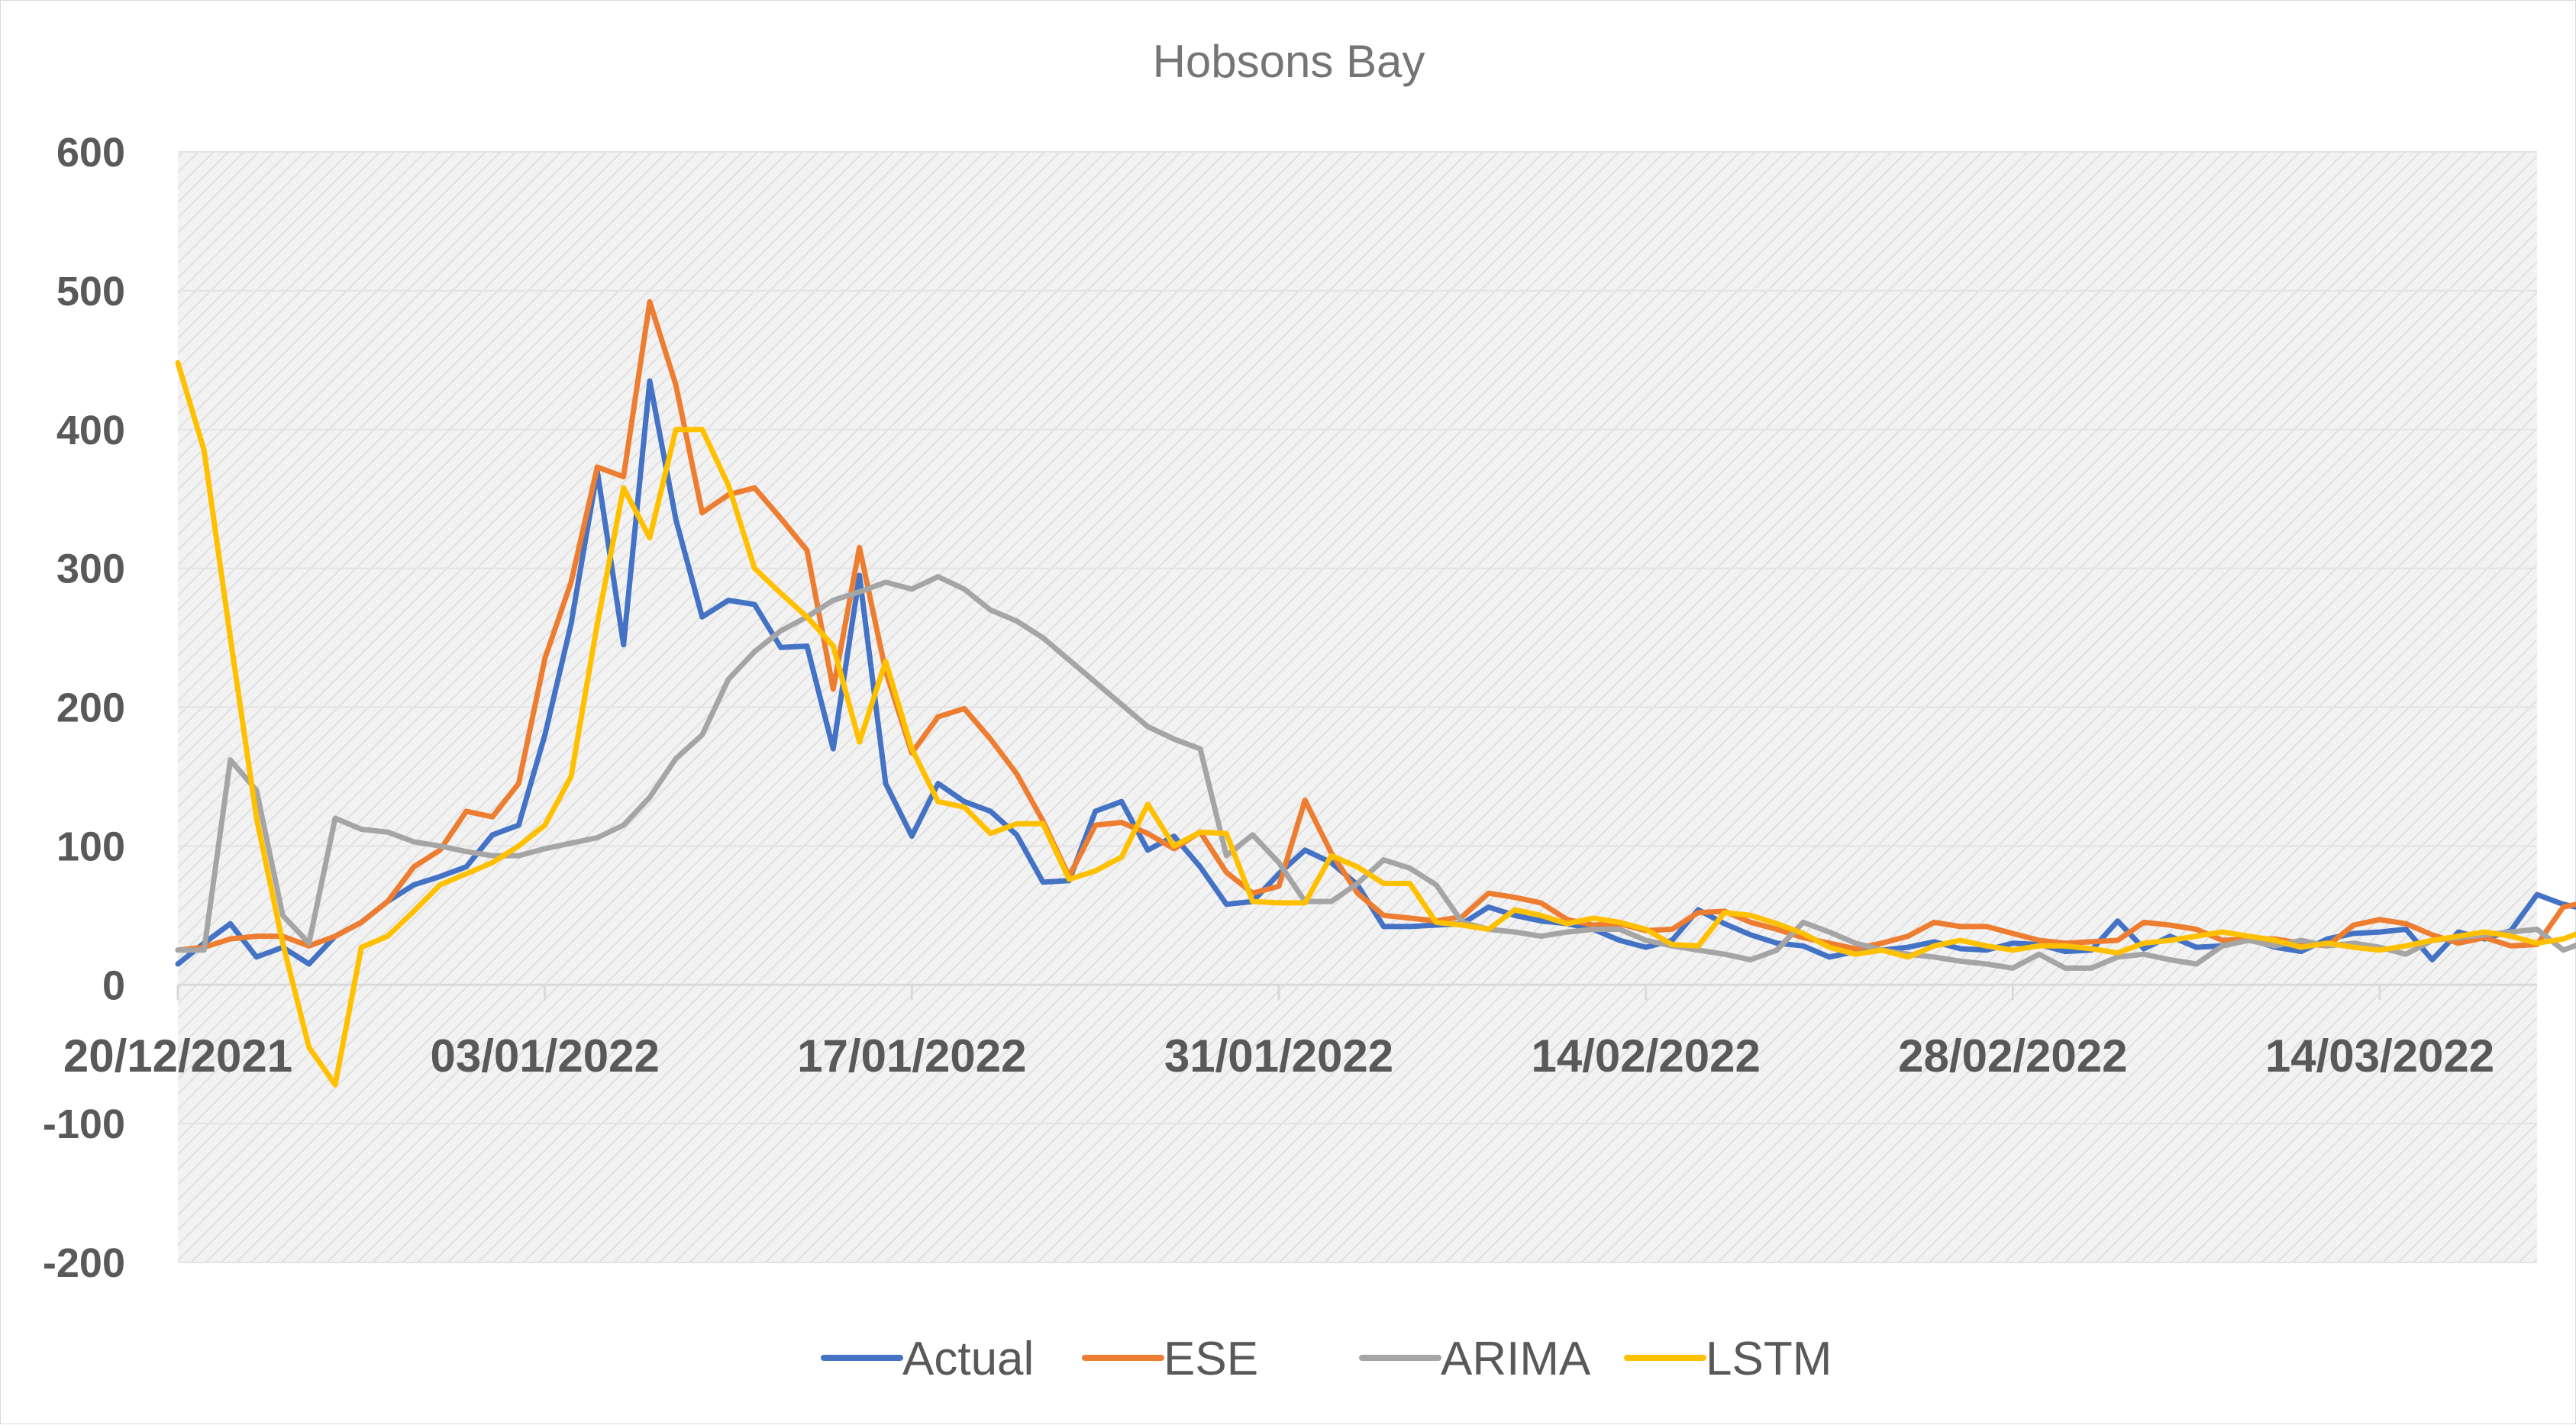  What do you see at coordinates (90, 708) in the screenshot?
I see `y-tick-label: 200` at bounding box center [90, 708].